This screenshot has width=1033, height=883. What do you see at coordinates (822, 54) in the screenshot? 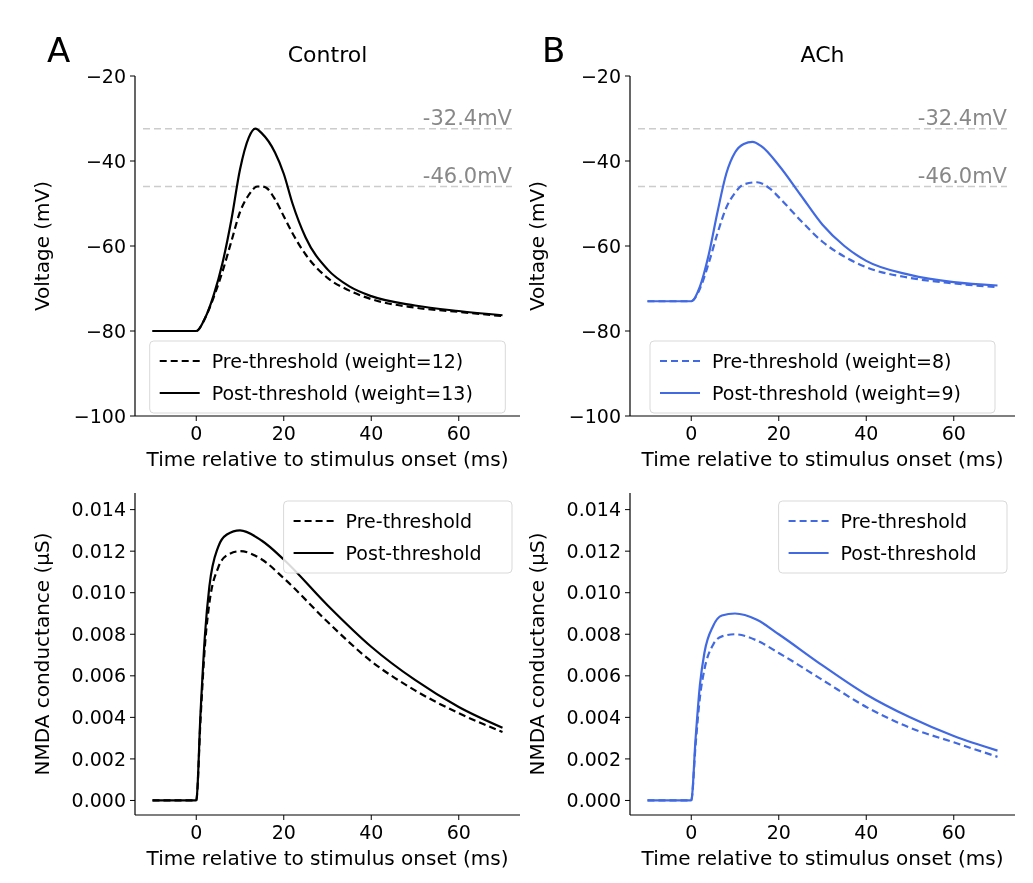
I see `chart-title: ACh` at bounding box center [822, 54].